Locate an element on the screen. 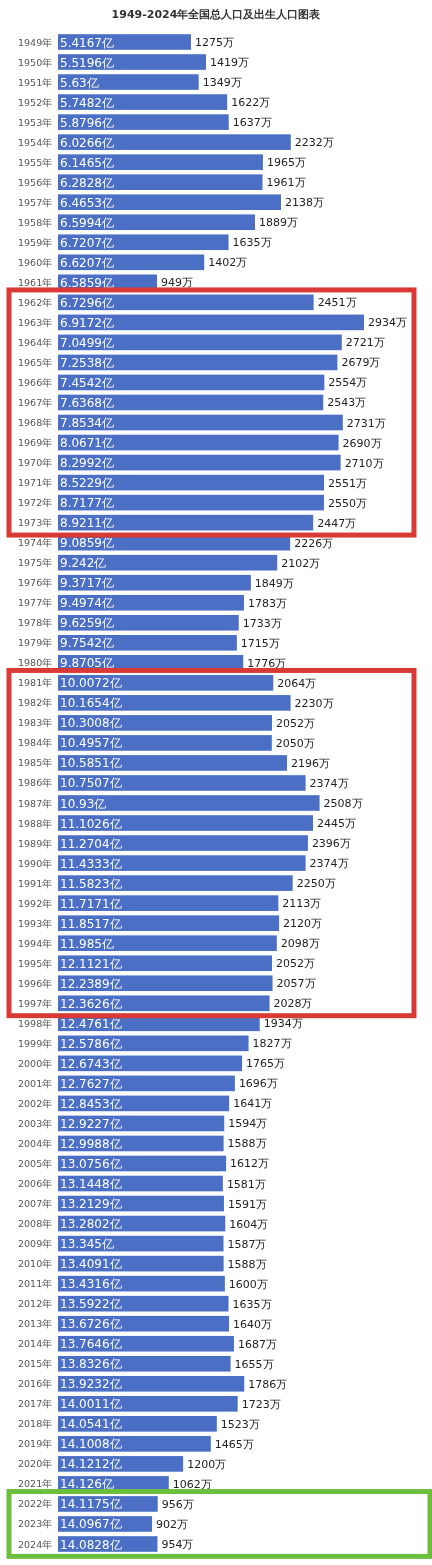 The height and width of the screenshot is (1565, 432). annotation: 10.4957亿 is located at coordinates (91, 743).